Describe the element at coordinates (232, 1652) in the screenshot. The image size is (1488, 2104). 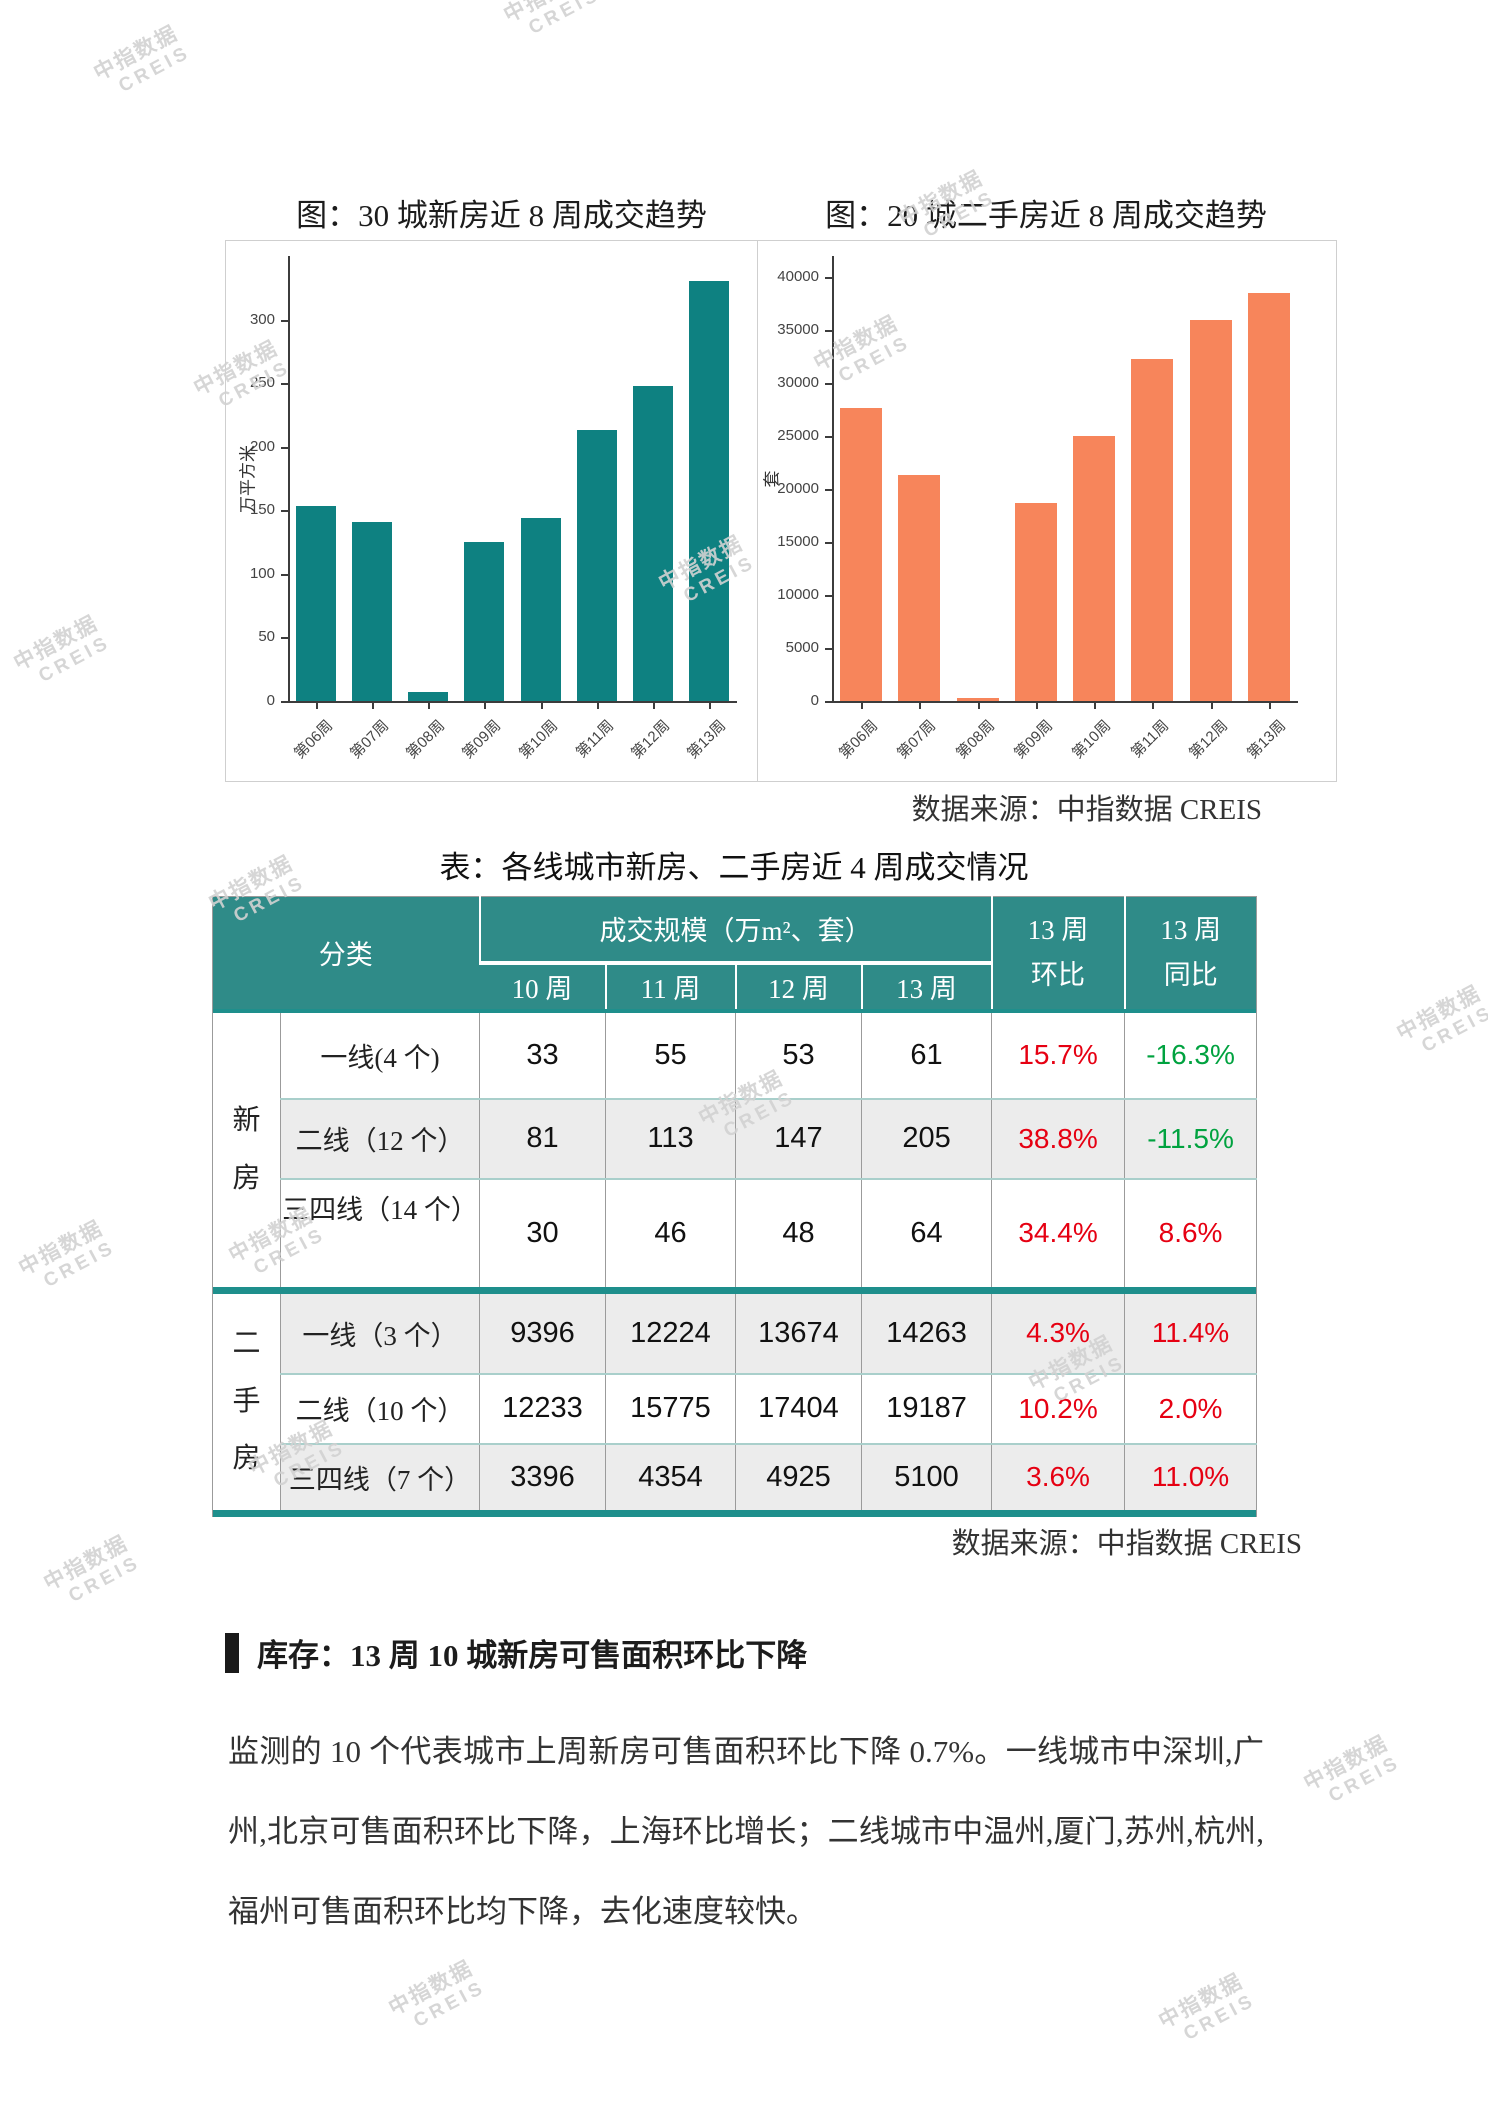
I see `heading-marker-bar` at that location.